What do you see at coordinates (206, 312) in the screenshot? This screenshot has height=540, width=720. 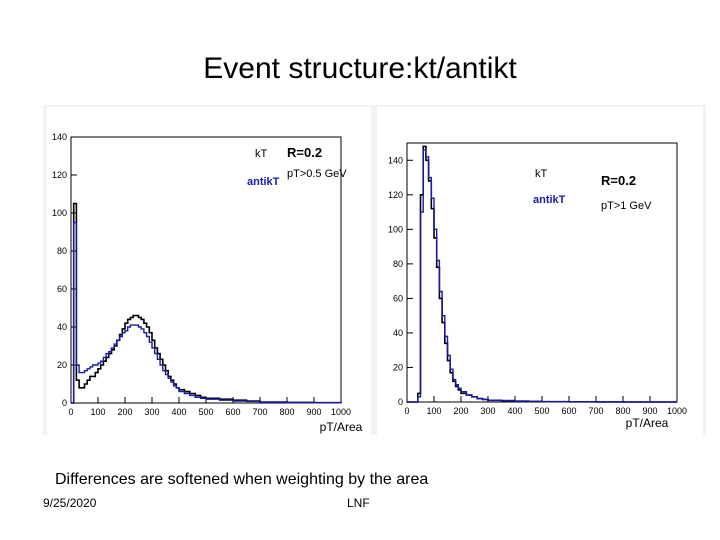 I see `series-antikt-line` at bounding box center [206, 312].